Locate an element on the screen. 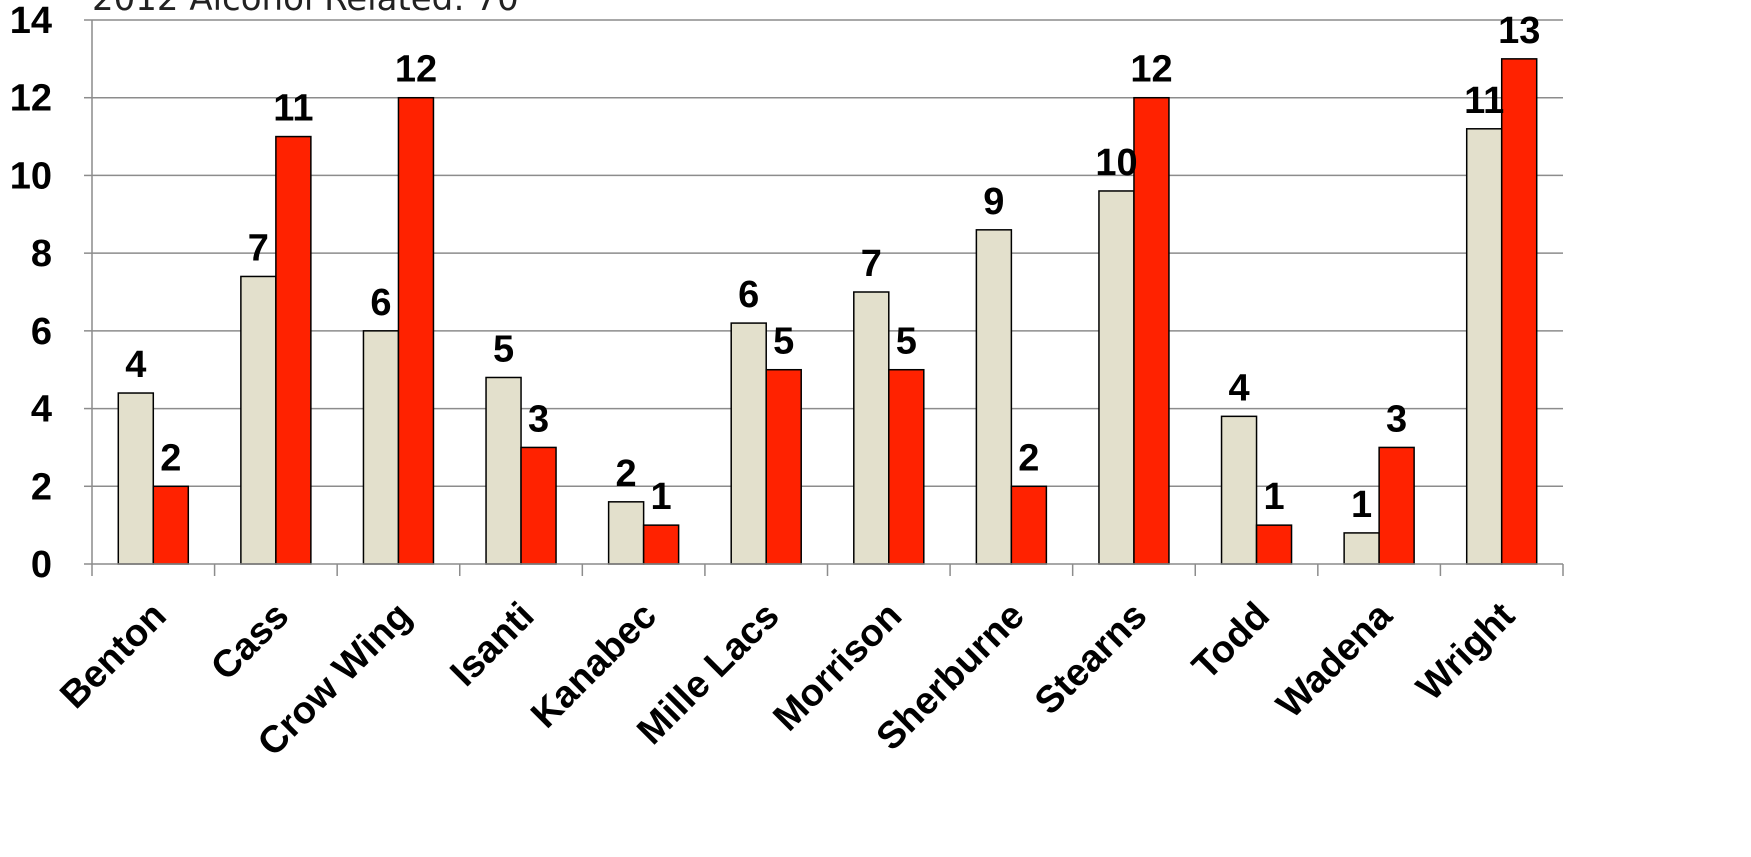 Image resolution: width=1751 pixels, height=857 pixels. x-tick-label: Todd is located at coordinates (1231, 641).